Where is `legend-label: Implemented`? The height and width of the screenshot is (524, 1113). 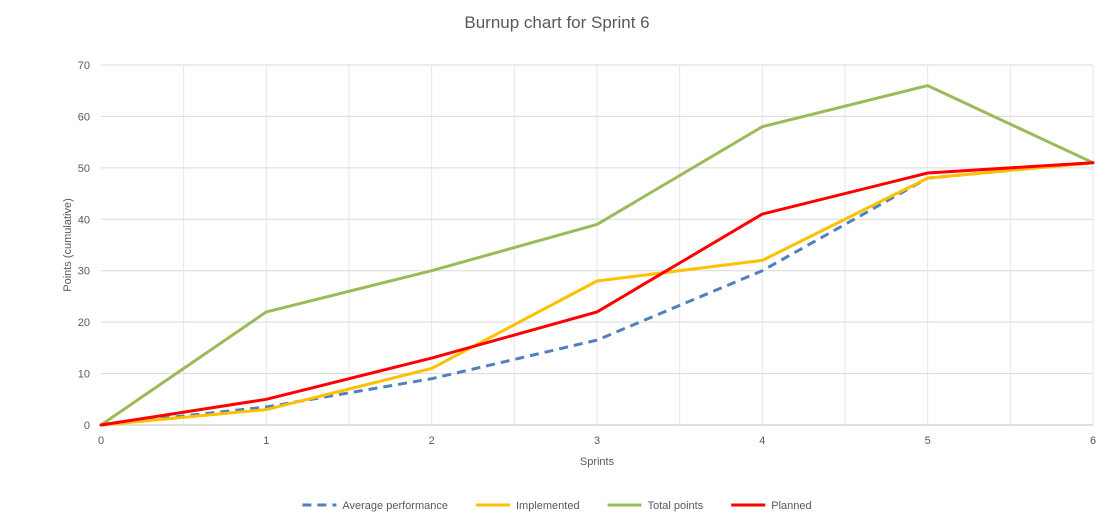
legend-label: Implemented is located at coordinates (548, 506).